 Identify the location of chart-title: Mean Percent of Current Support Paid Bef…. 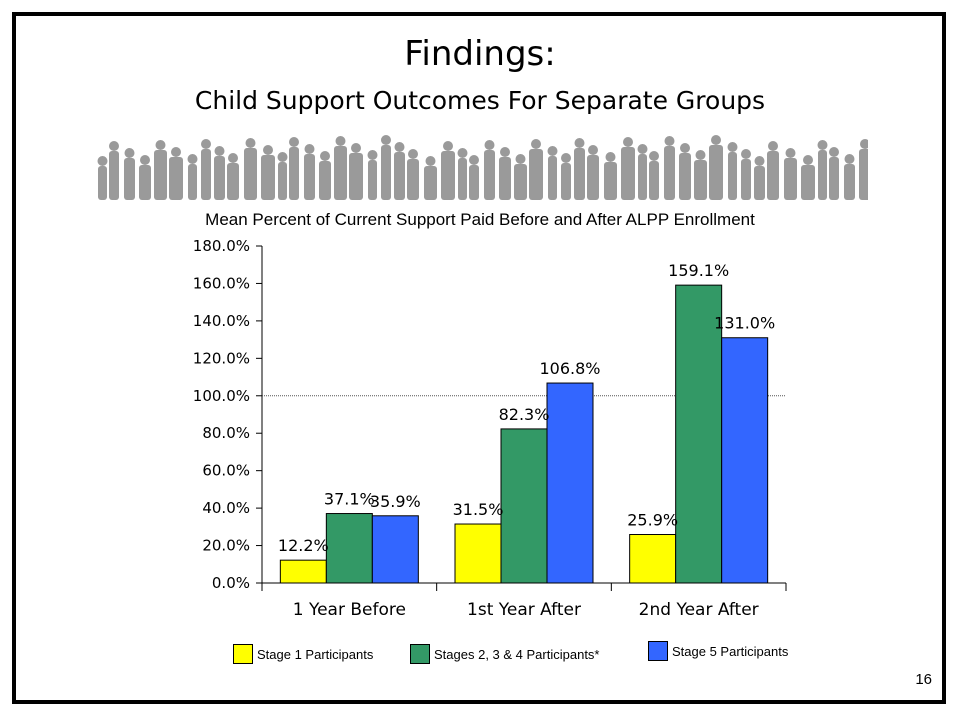
(480, 219).